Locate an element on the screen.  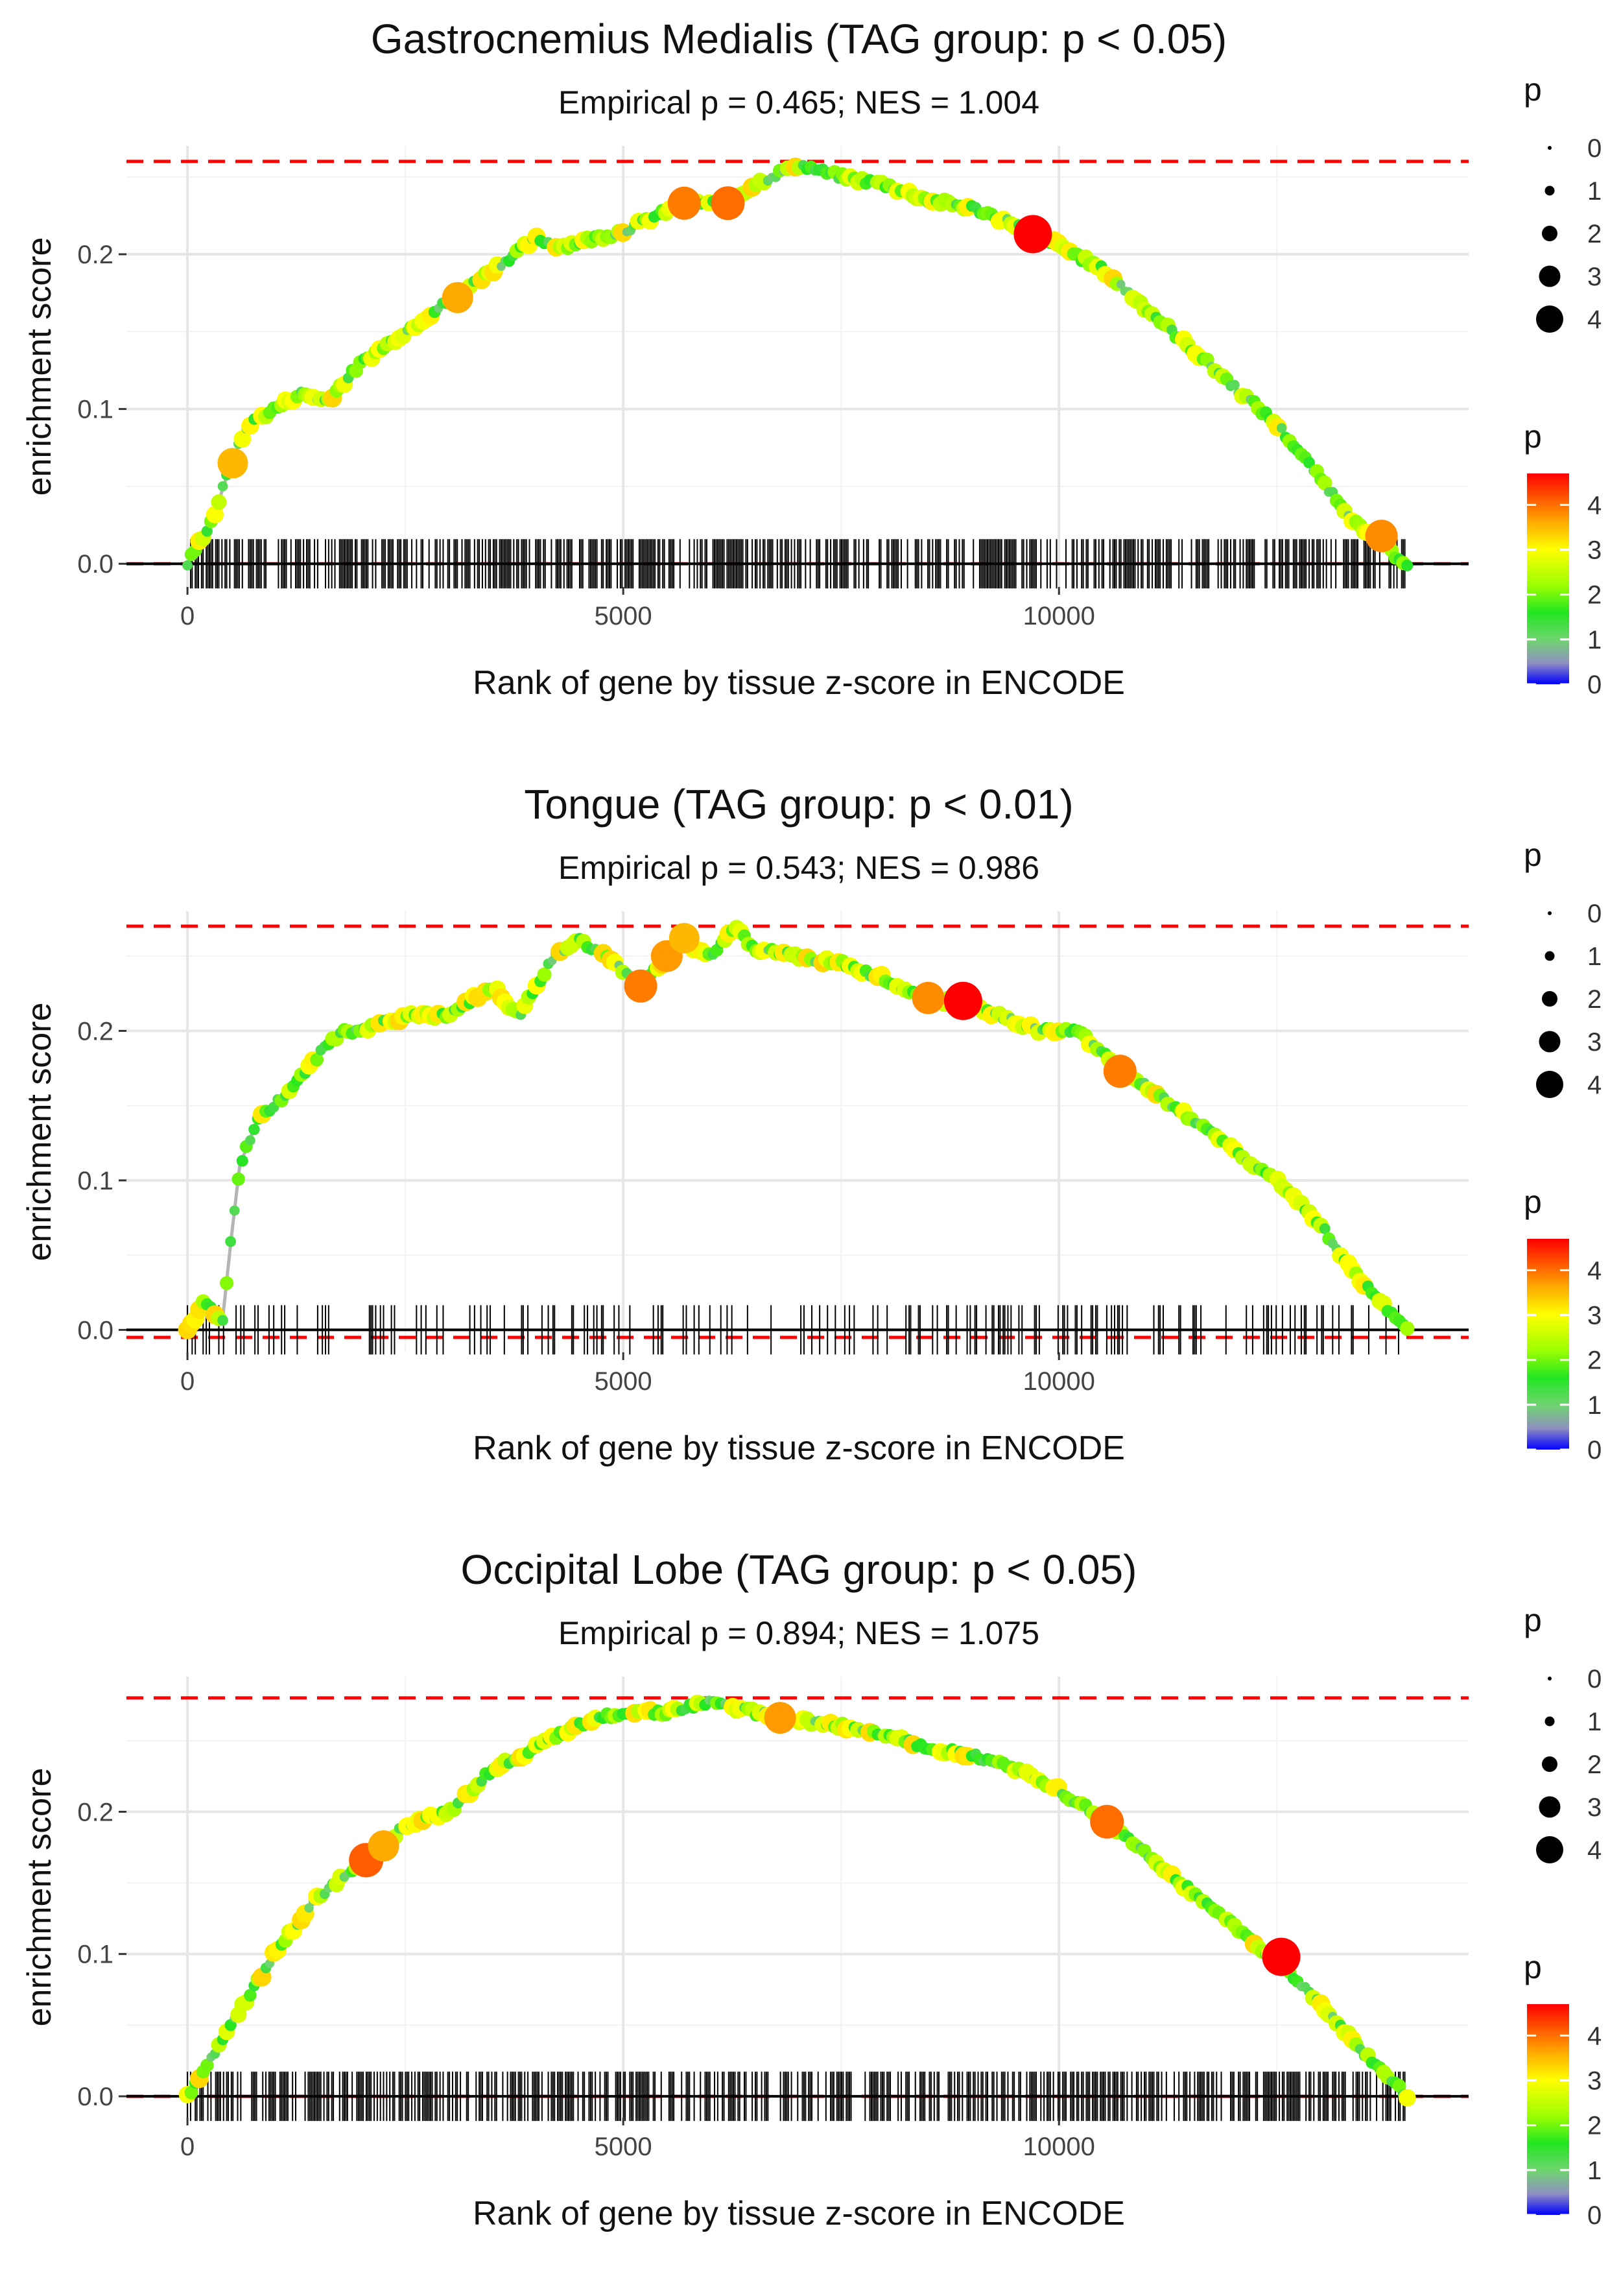
chart-subtitle: Empirical p = 0.543; NES = 0.986 is located at coordinates (798, 868).